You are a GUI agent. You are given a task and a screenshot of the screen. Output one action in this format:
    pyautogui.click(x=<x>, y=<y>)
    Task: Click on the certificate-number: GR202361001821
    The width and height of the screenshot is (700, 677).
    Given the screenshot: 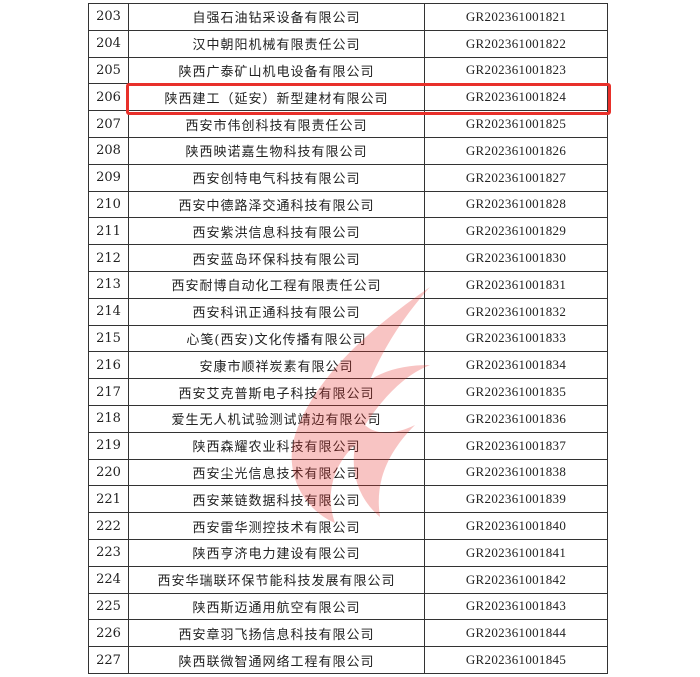 What is the action you would take?
    pyautogui.click(x=516, y=17)
    